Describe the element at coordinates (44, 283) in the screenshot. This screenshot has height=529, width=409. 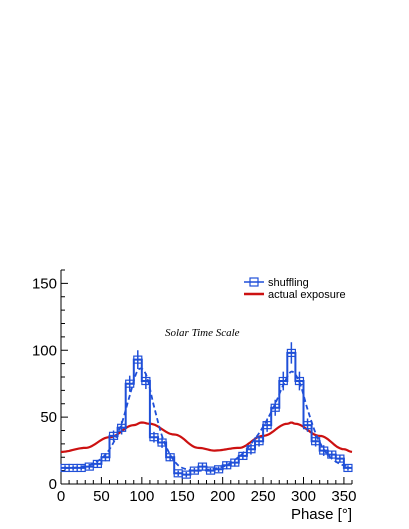
I see `y-tick-label: 150` at that location.